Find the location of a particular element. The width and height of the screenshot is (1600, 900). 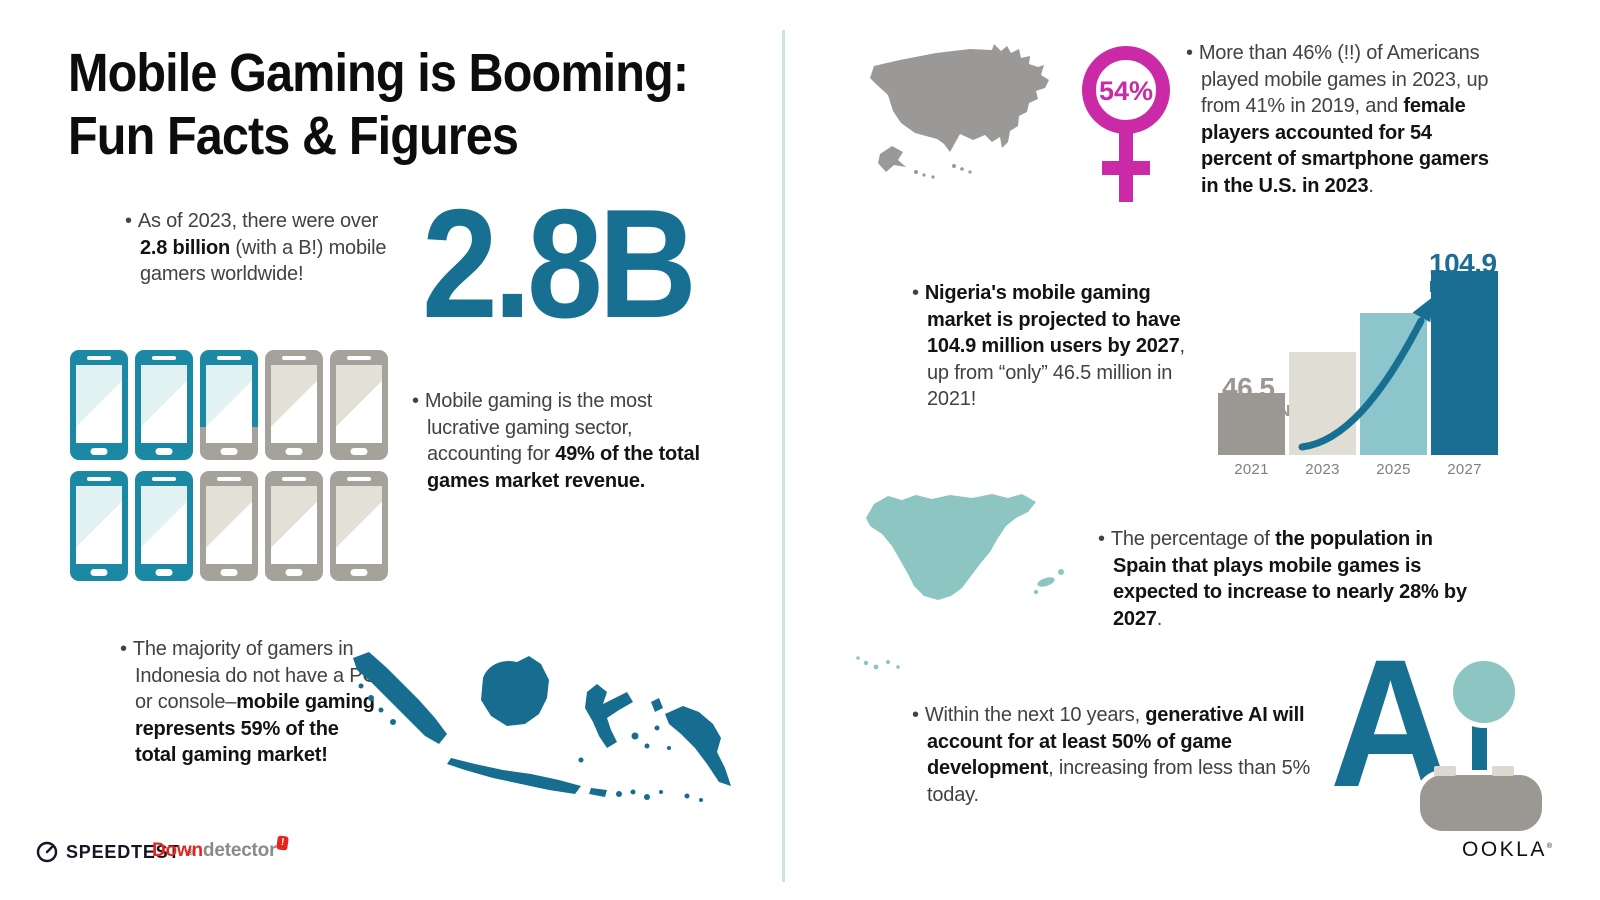

bar-year-label-2023: 2023 is located at coordinates (1322, 469).